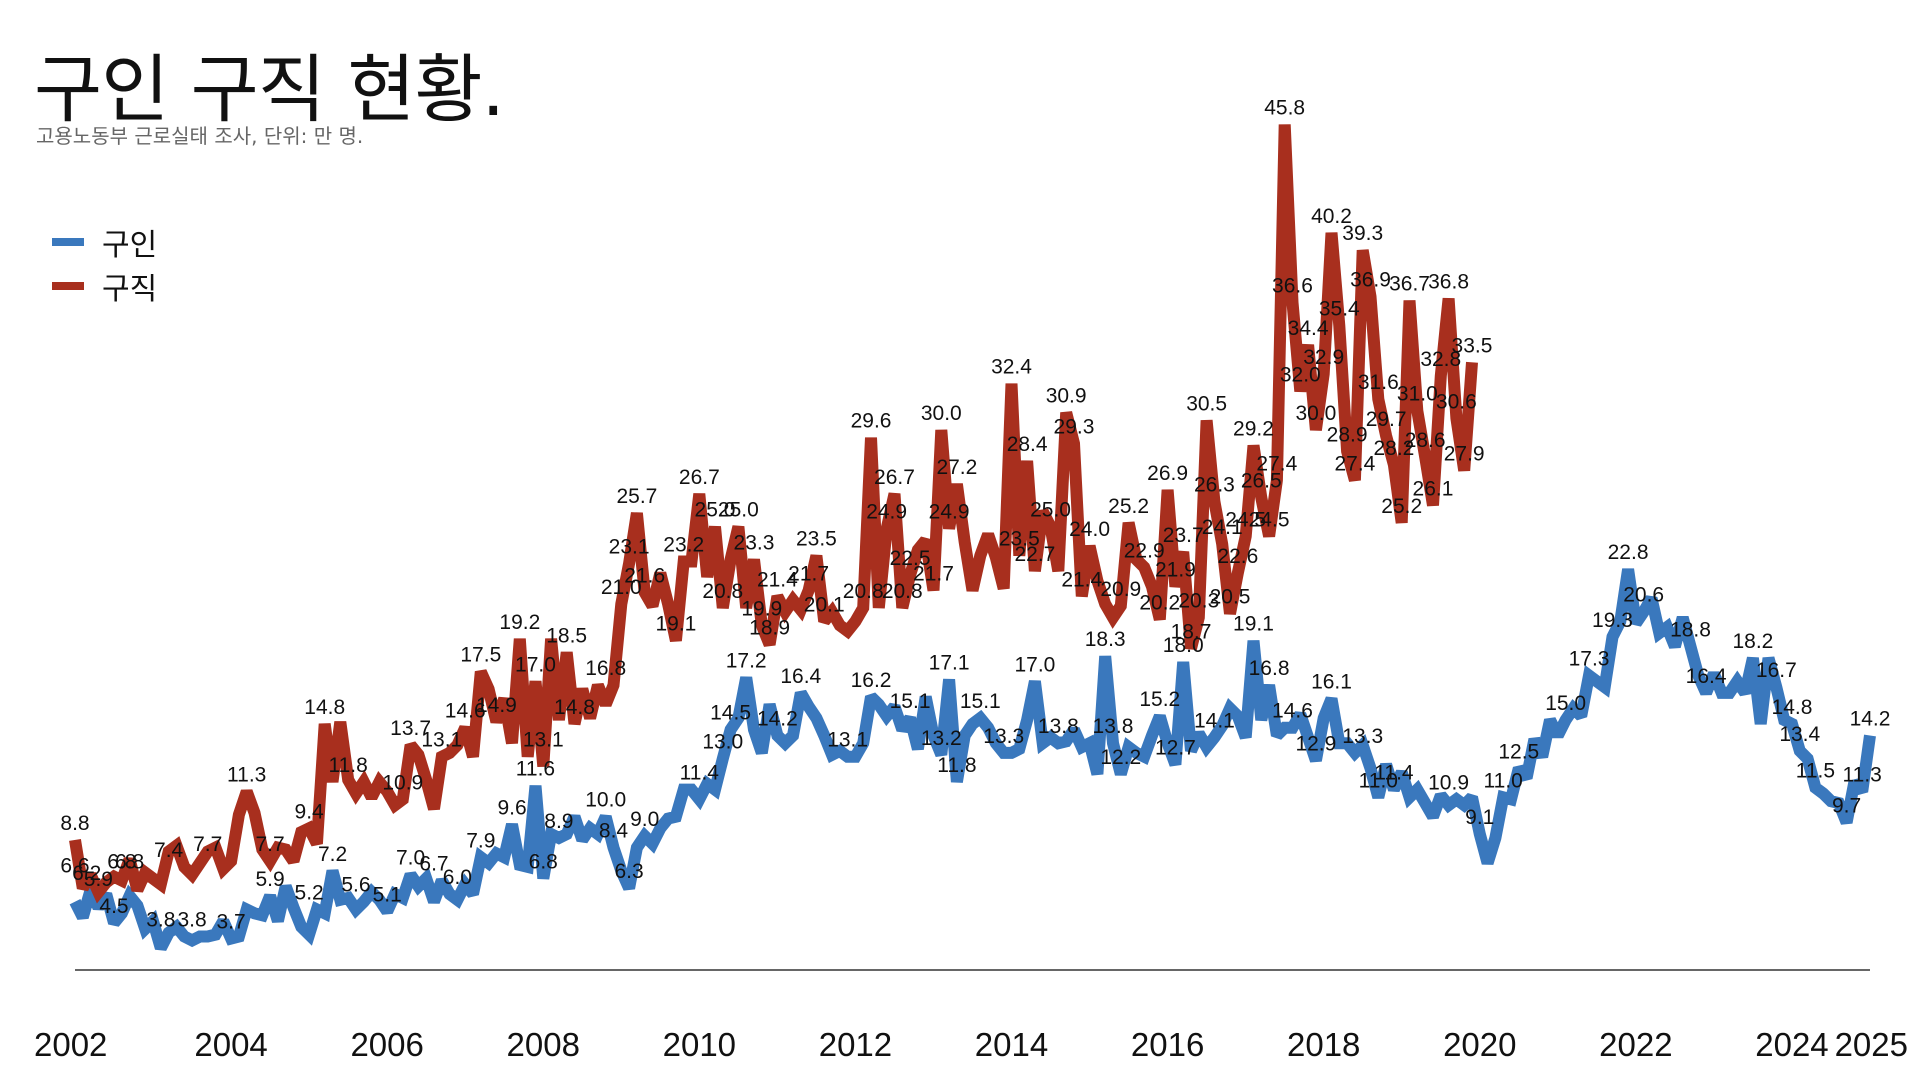  What do you see at coordinates (1198, 601) in the screenshot?
I see `data-label-job-seekers: 20.3` at bounding box center [1198, 601].